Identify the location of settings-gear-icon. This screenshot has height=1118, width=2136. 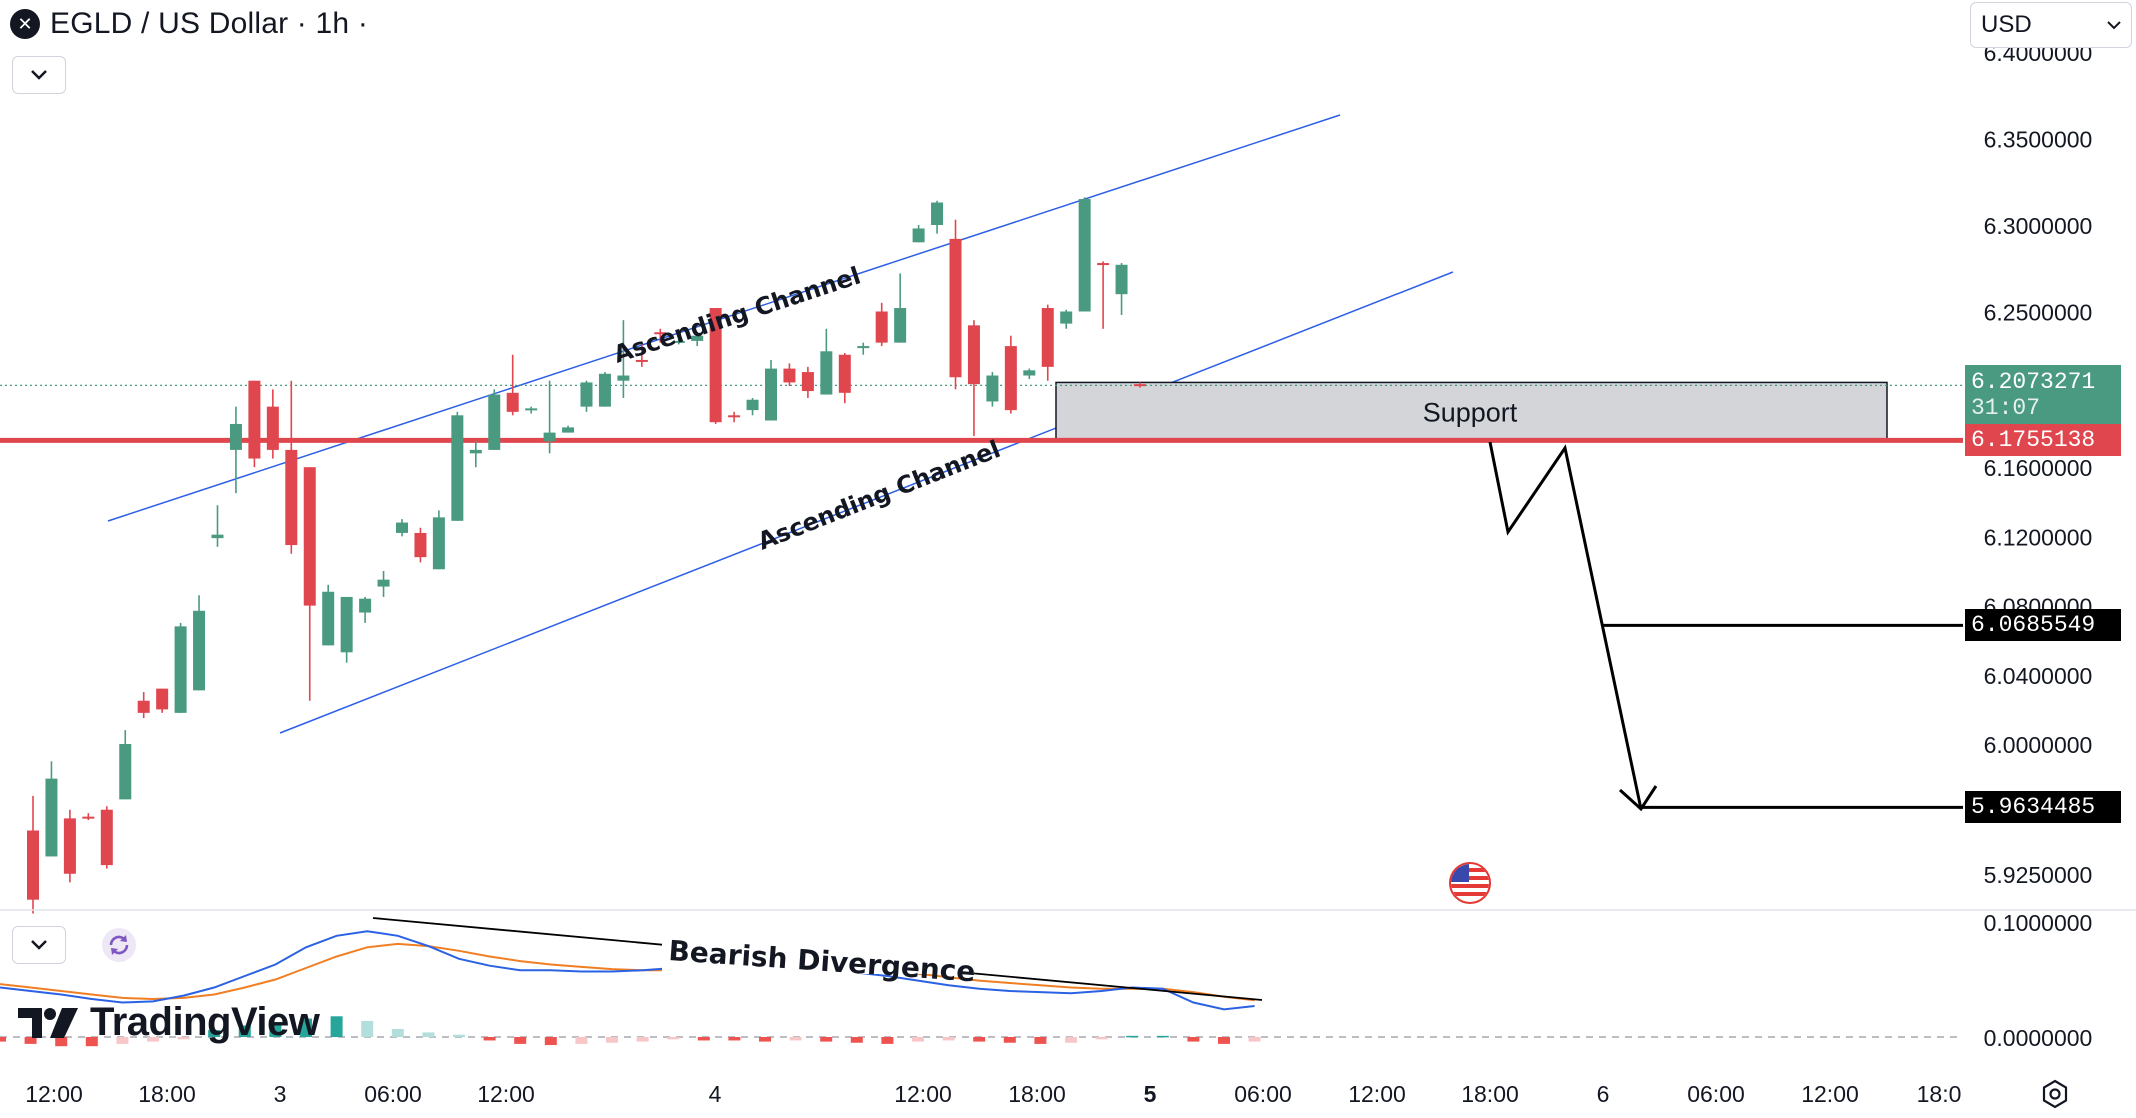
(2055, 1094).